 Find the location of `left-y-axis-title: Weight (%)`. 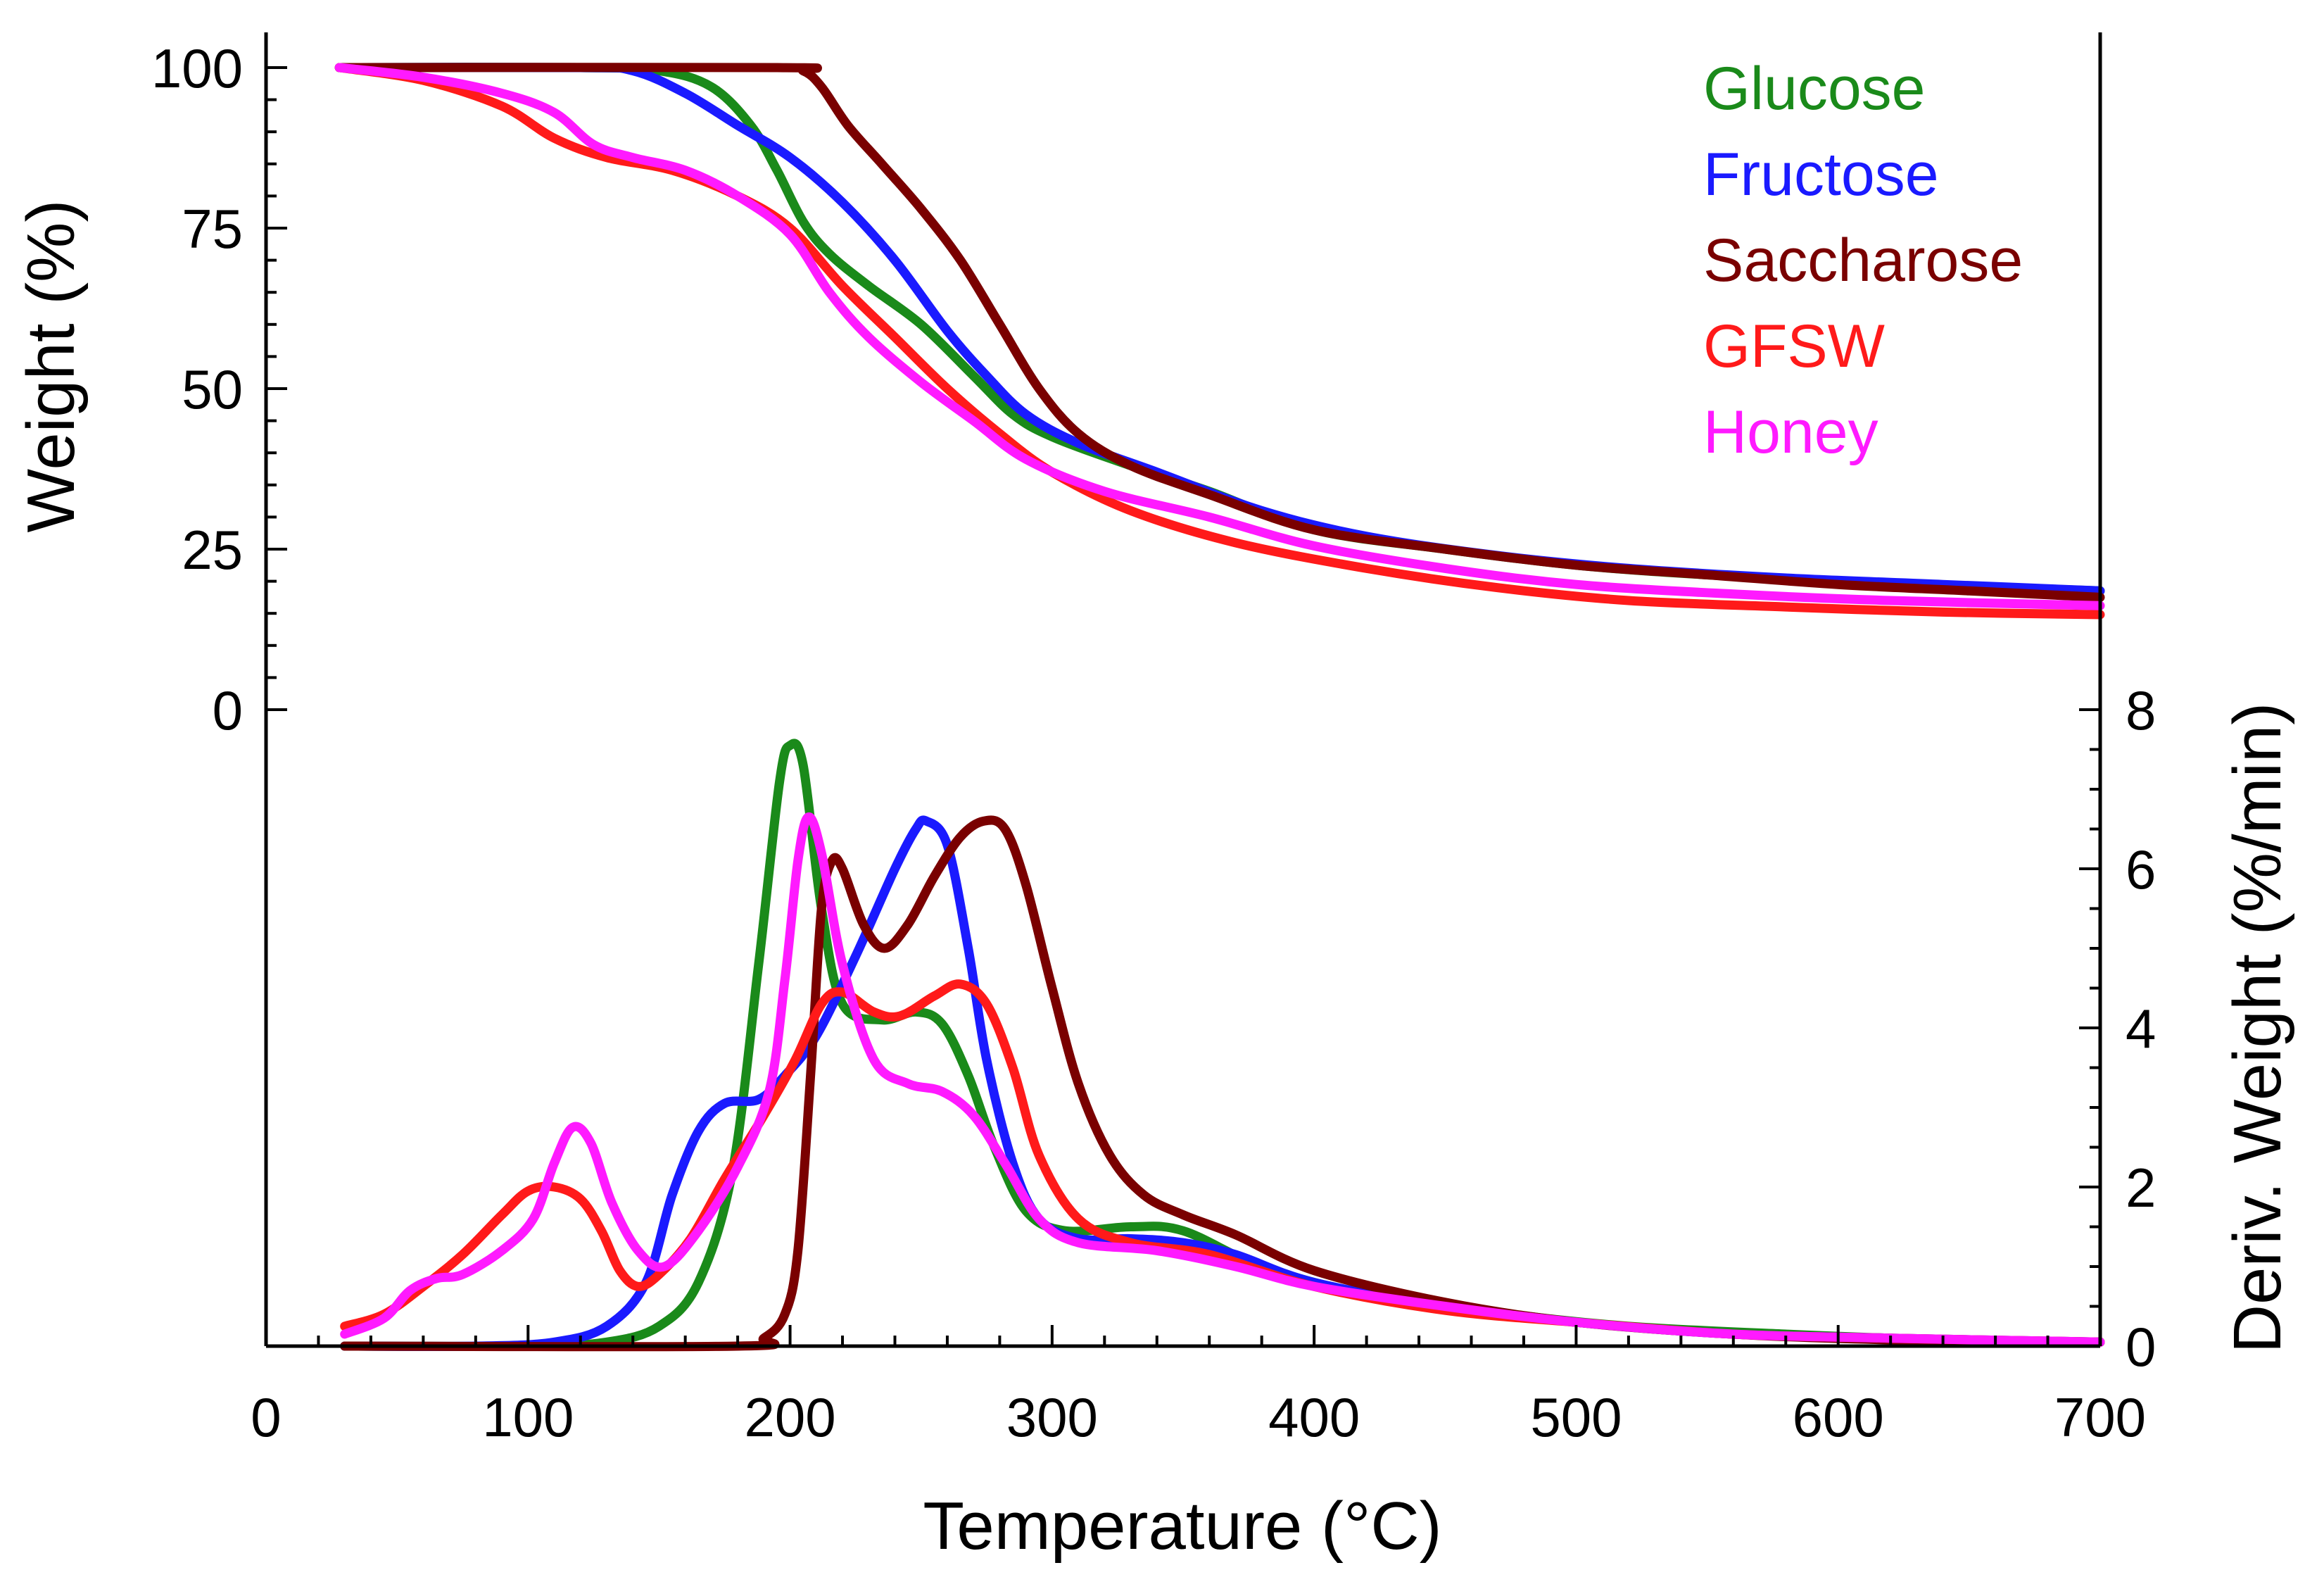

left-y-axis-title: Weight (%) is located at coordinates (51, 365).